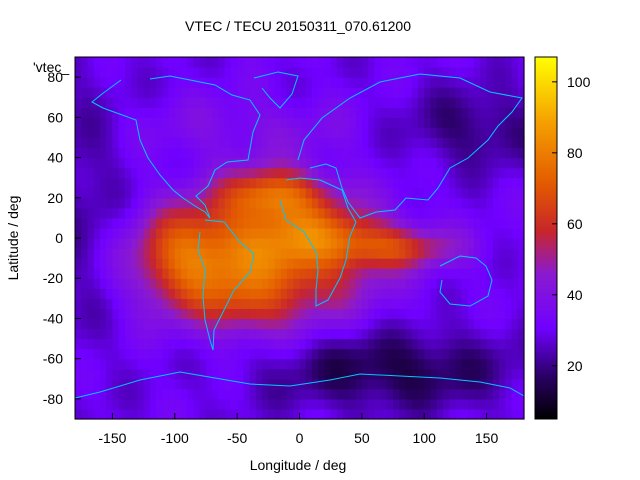 The width and height of the screenshot is (640, 480). What do you see at coordinates (53, 399) in the screenshot?
I see `y-tick-label: -80` at bounding box center [53, 399].